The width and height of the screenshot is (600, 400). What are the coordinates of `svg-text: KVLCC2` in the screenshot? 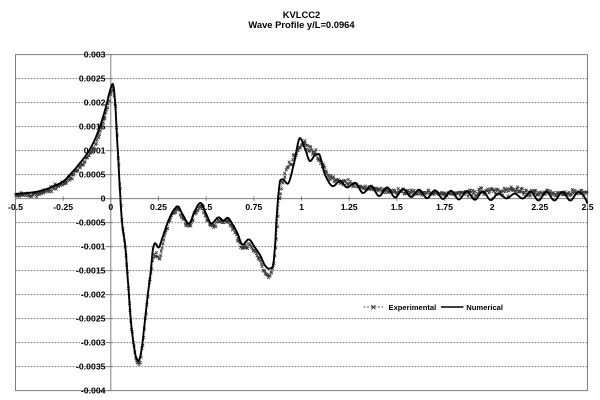 It's located at (302, 14).